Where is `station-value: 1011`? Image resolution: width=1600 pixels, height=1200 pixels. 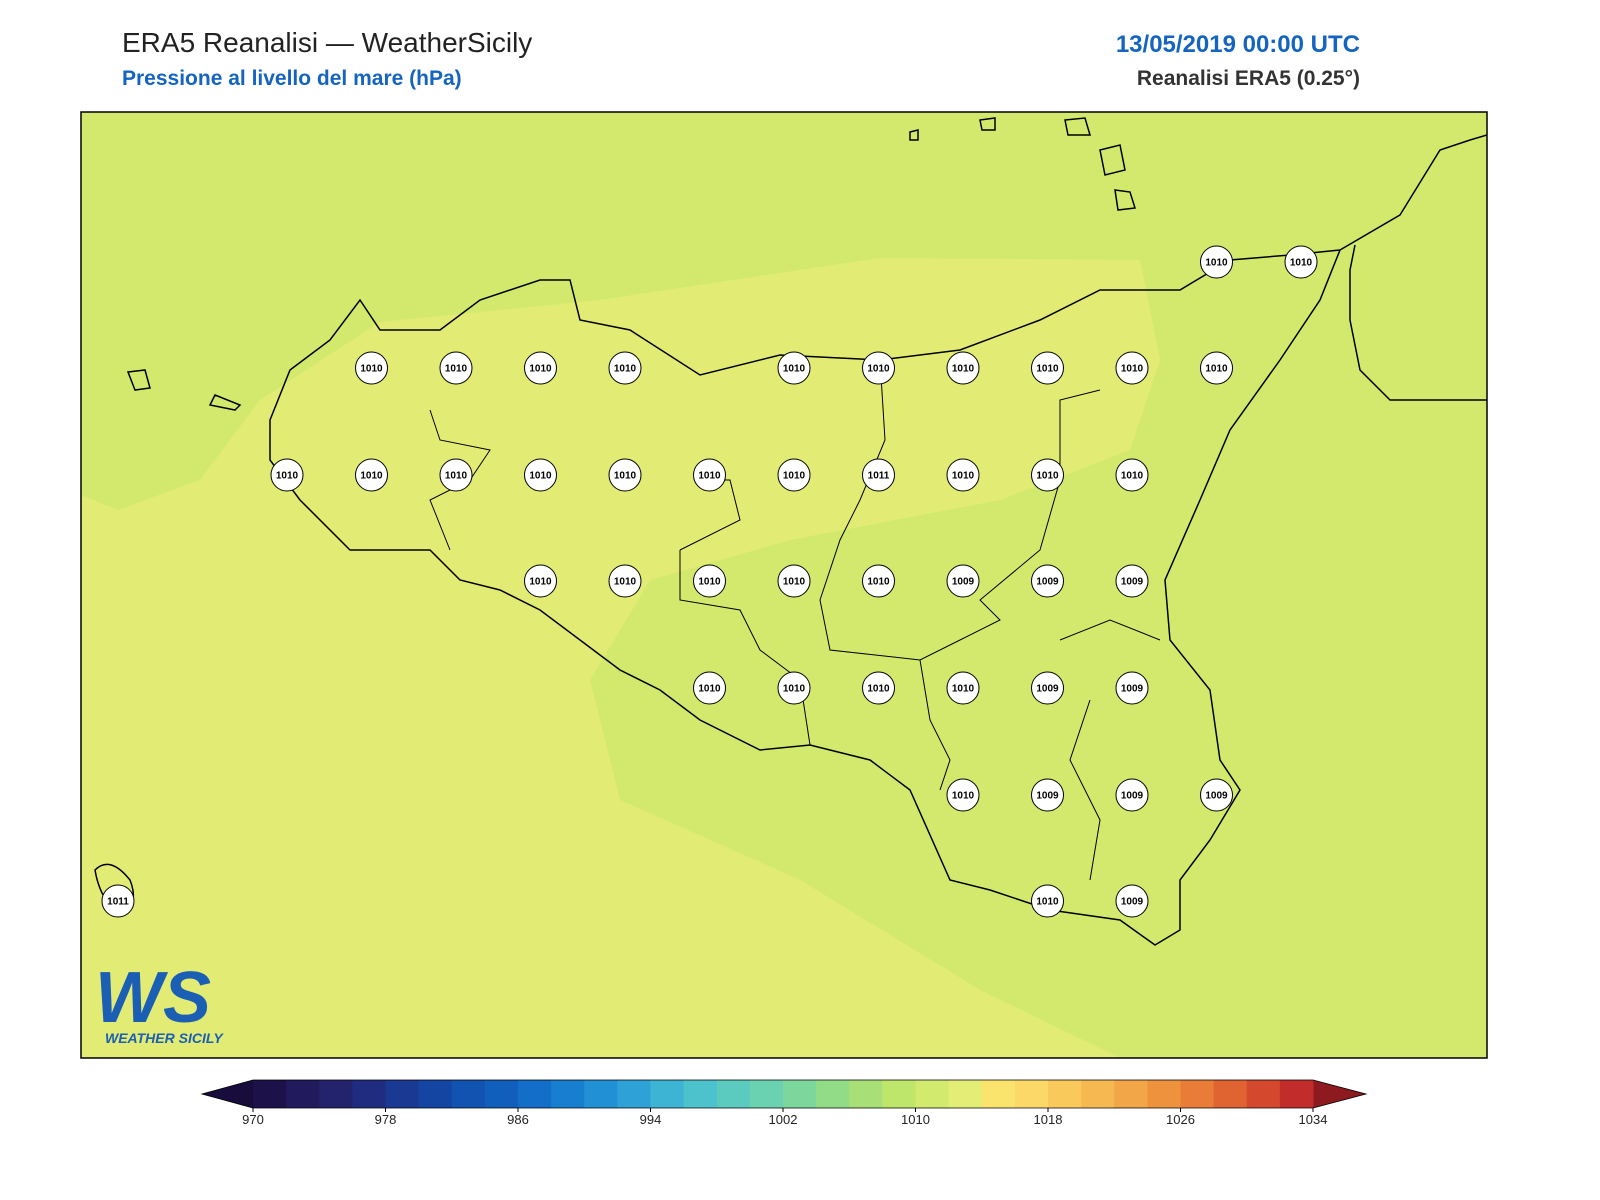
station-value: 1011 is located at coordinates (118, 902).